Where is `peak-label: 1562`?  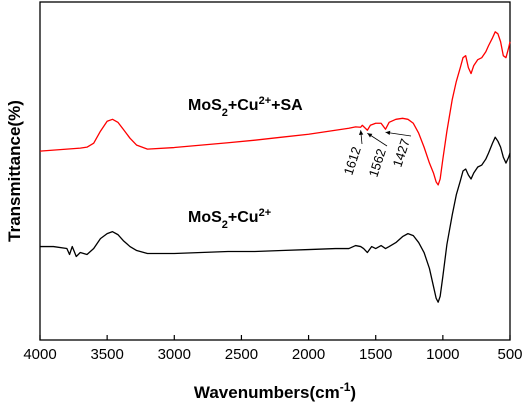 peak-label: 1562 is located at coordinates (377, 163).